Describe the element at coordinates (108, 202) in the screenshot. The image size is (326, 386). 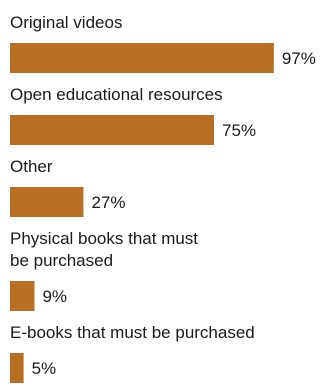
I see `value-label: 27%` at that location.